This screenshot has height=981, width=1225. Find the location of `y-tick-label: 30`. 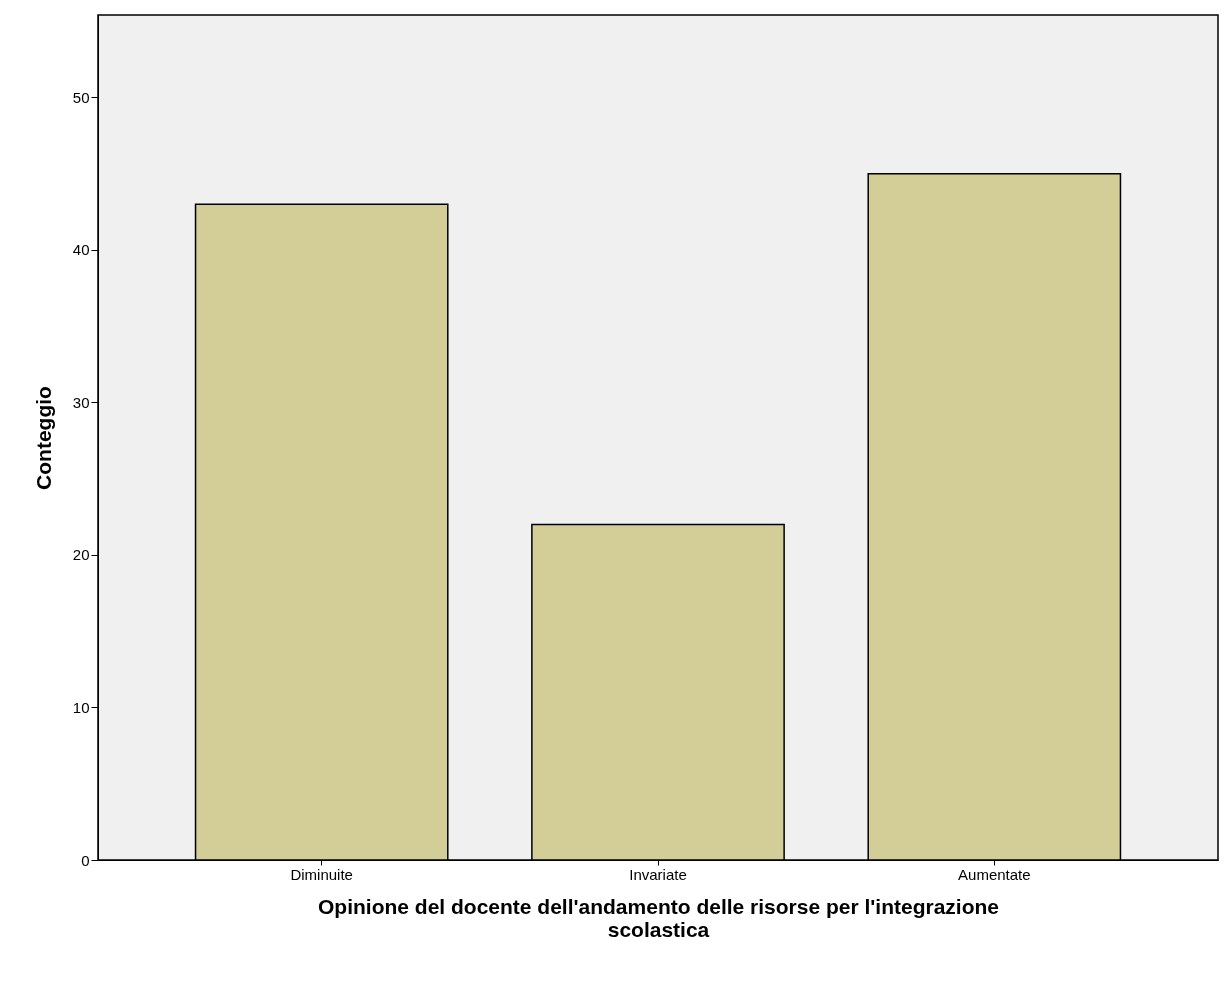

y-tick-label: 30 is located at coordinates (81, 402).